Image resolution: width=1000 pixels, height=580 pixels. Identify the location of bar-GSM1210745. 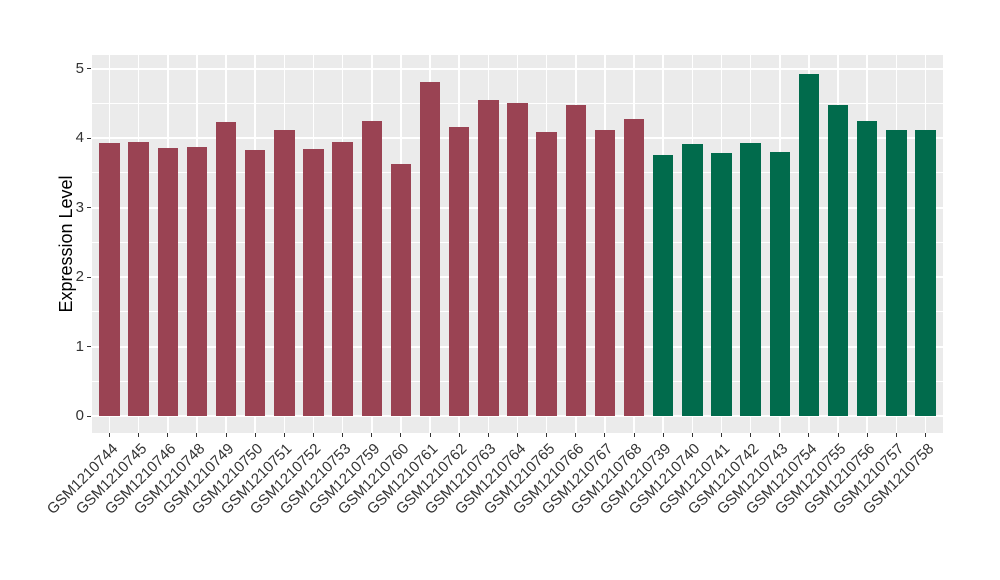
(138, 279).